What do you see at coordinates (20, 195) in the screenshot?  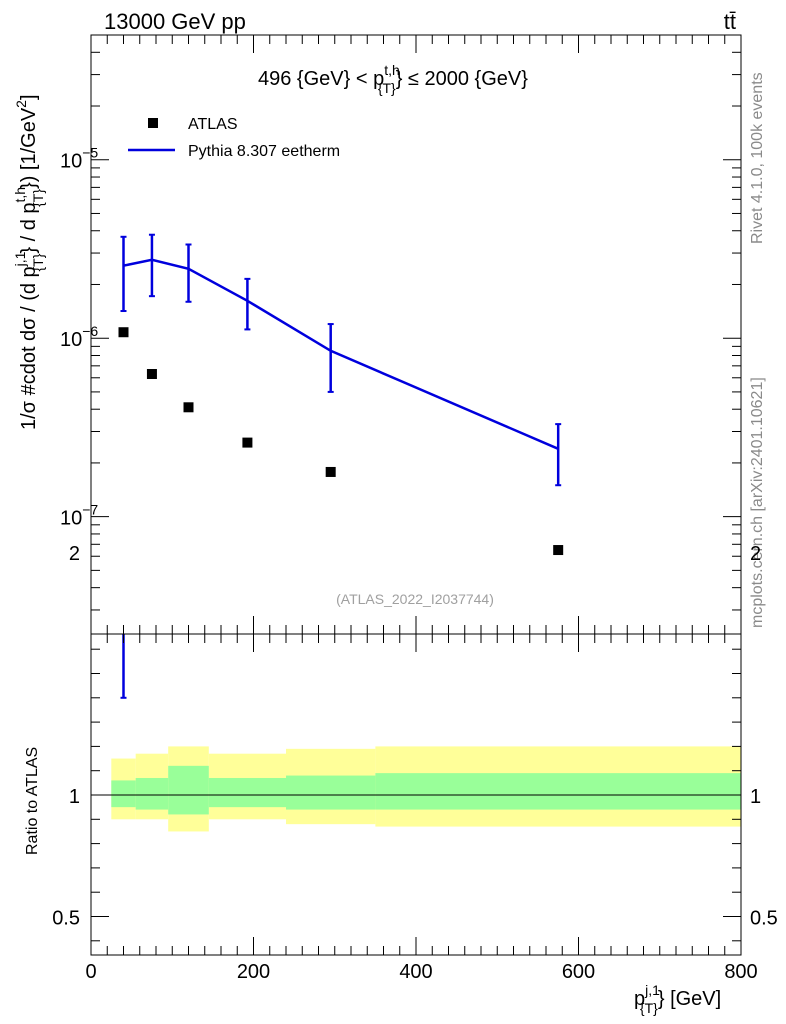 I see `ylabel-sup2: t,h` at bounding box center [20, 195].